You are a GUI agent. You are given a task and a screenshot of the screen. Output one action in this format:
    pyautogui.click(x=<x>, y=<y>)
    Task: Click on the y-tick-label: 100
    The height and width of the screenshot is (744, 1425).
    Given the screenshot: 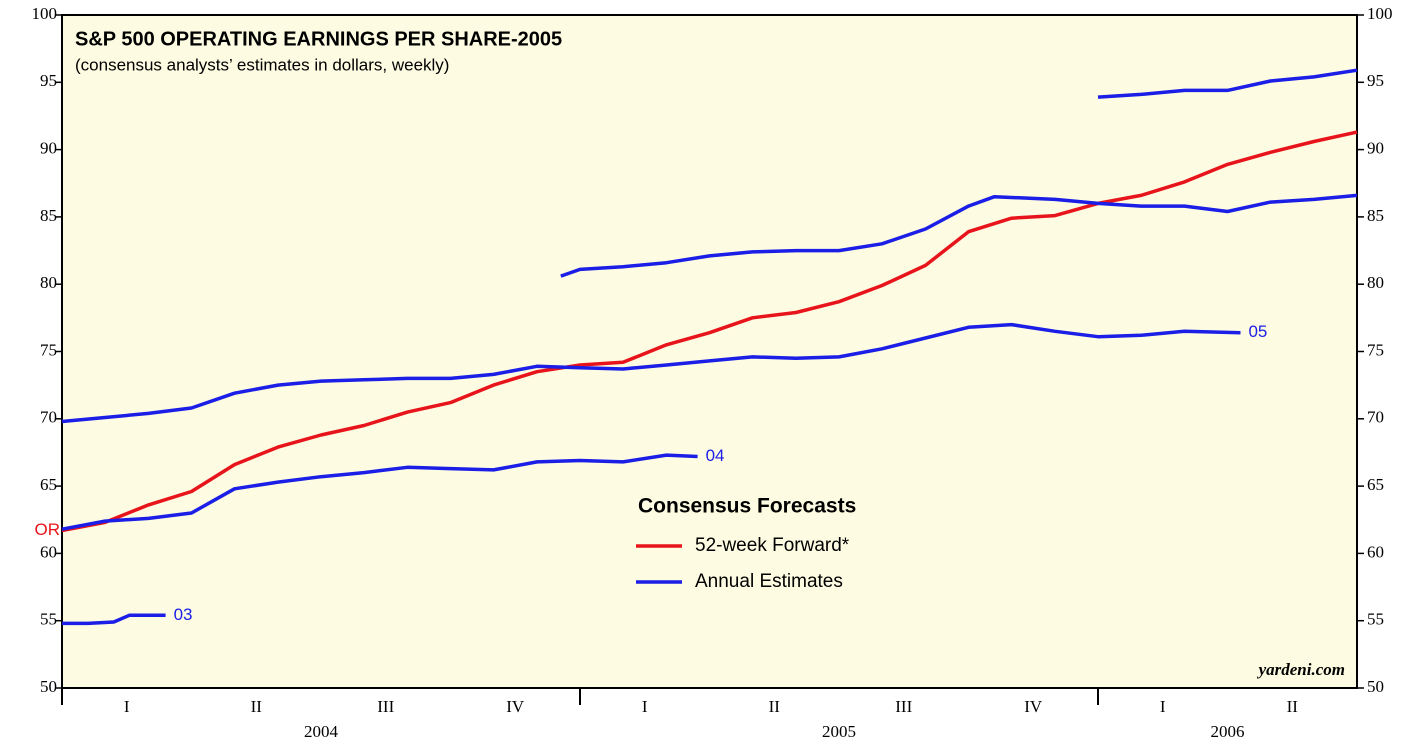 What is the action you would take?
    pyautogui.click(x=45, y=13)
    